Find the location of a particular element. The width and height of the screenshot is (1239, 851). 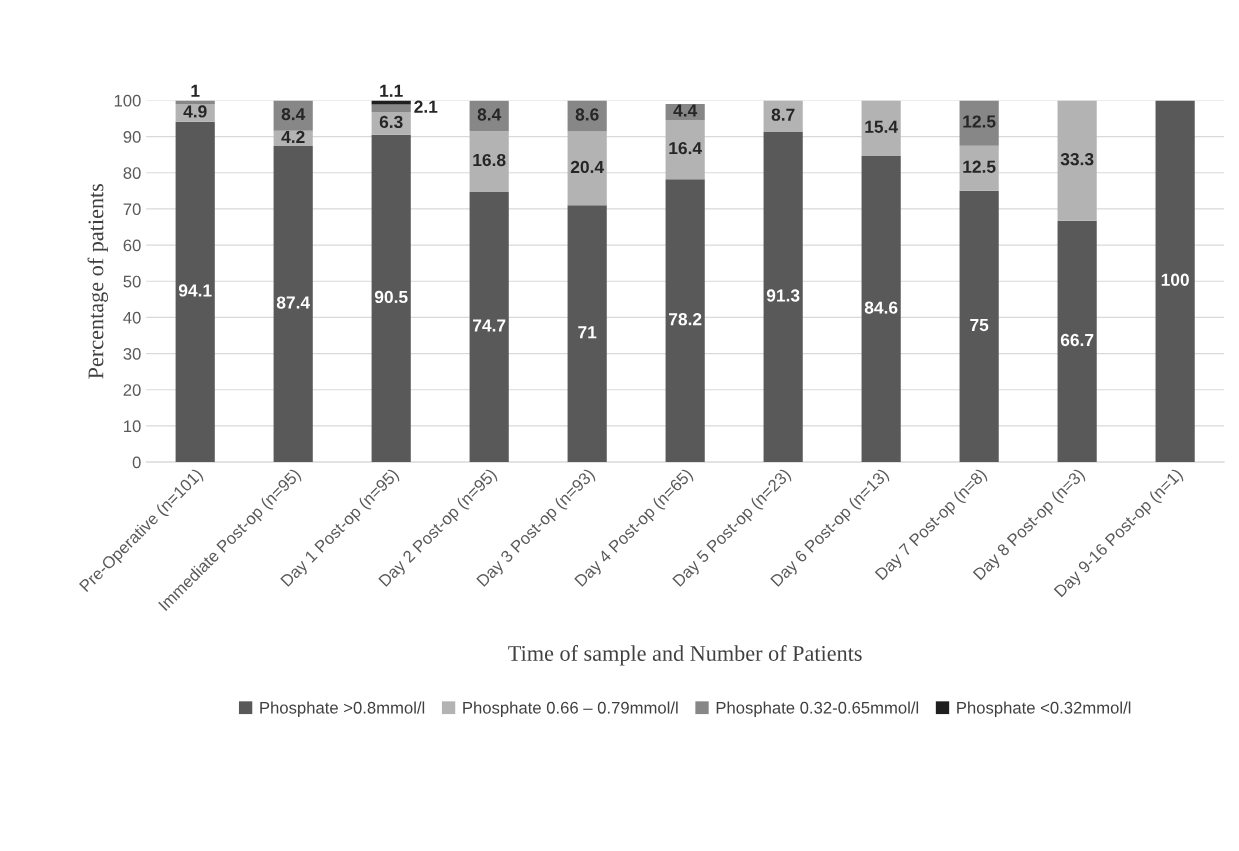

data-label: 16.4 is located at coordinates (685, 148).